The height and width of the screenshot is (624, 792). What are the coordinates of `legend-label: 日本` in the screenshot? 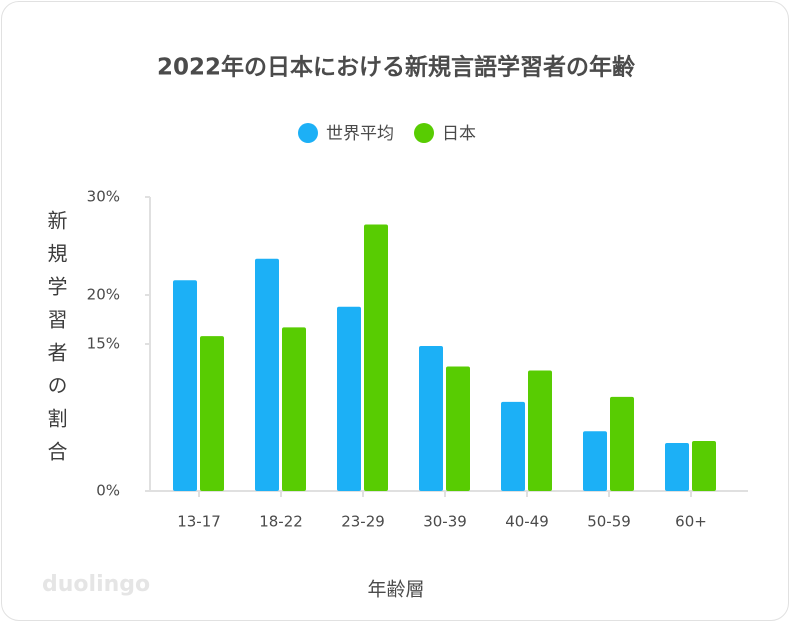 It's located at (459, 134).